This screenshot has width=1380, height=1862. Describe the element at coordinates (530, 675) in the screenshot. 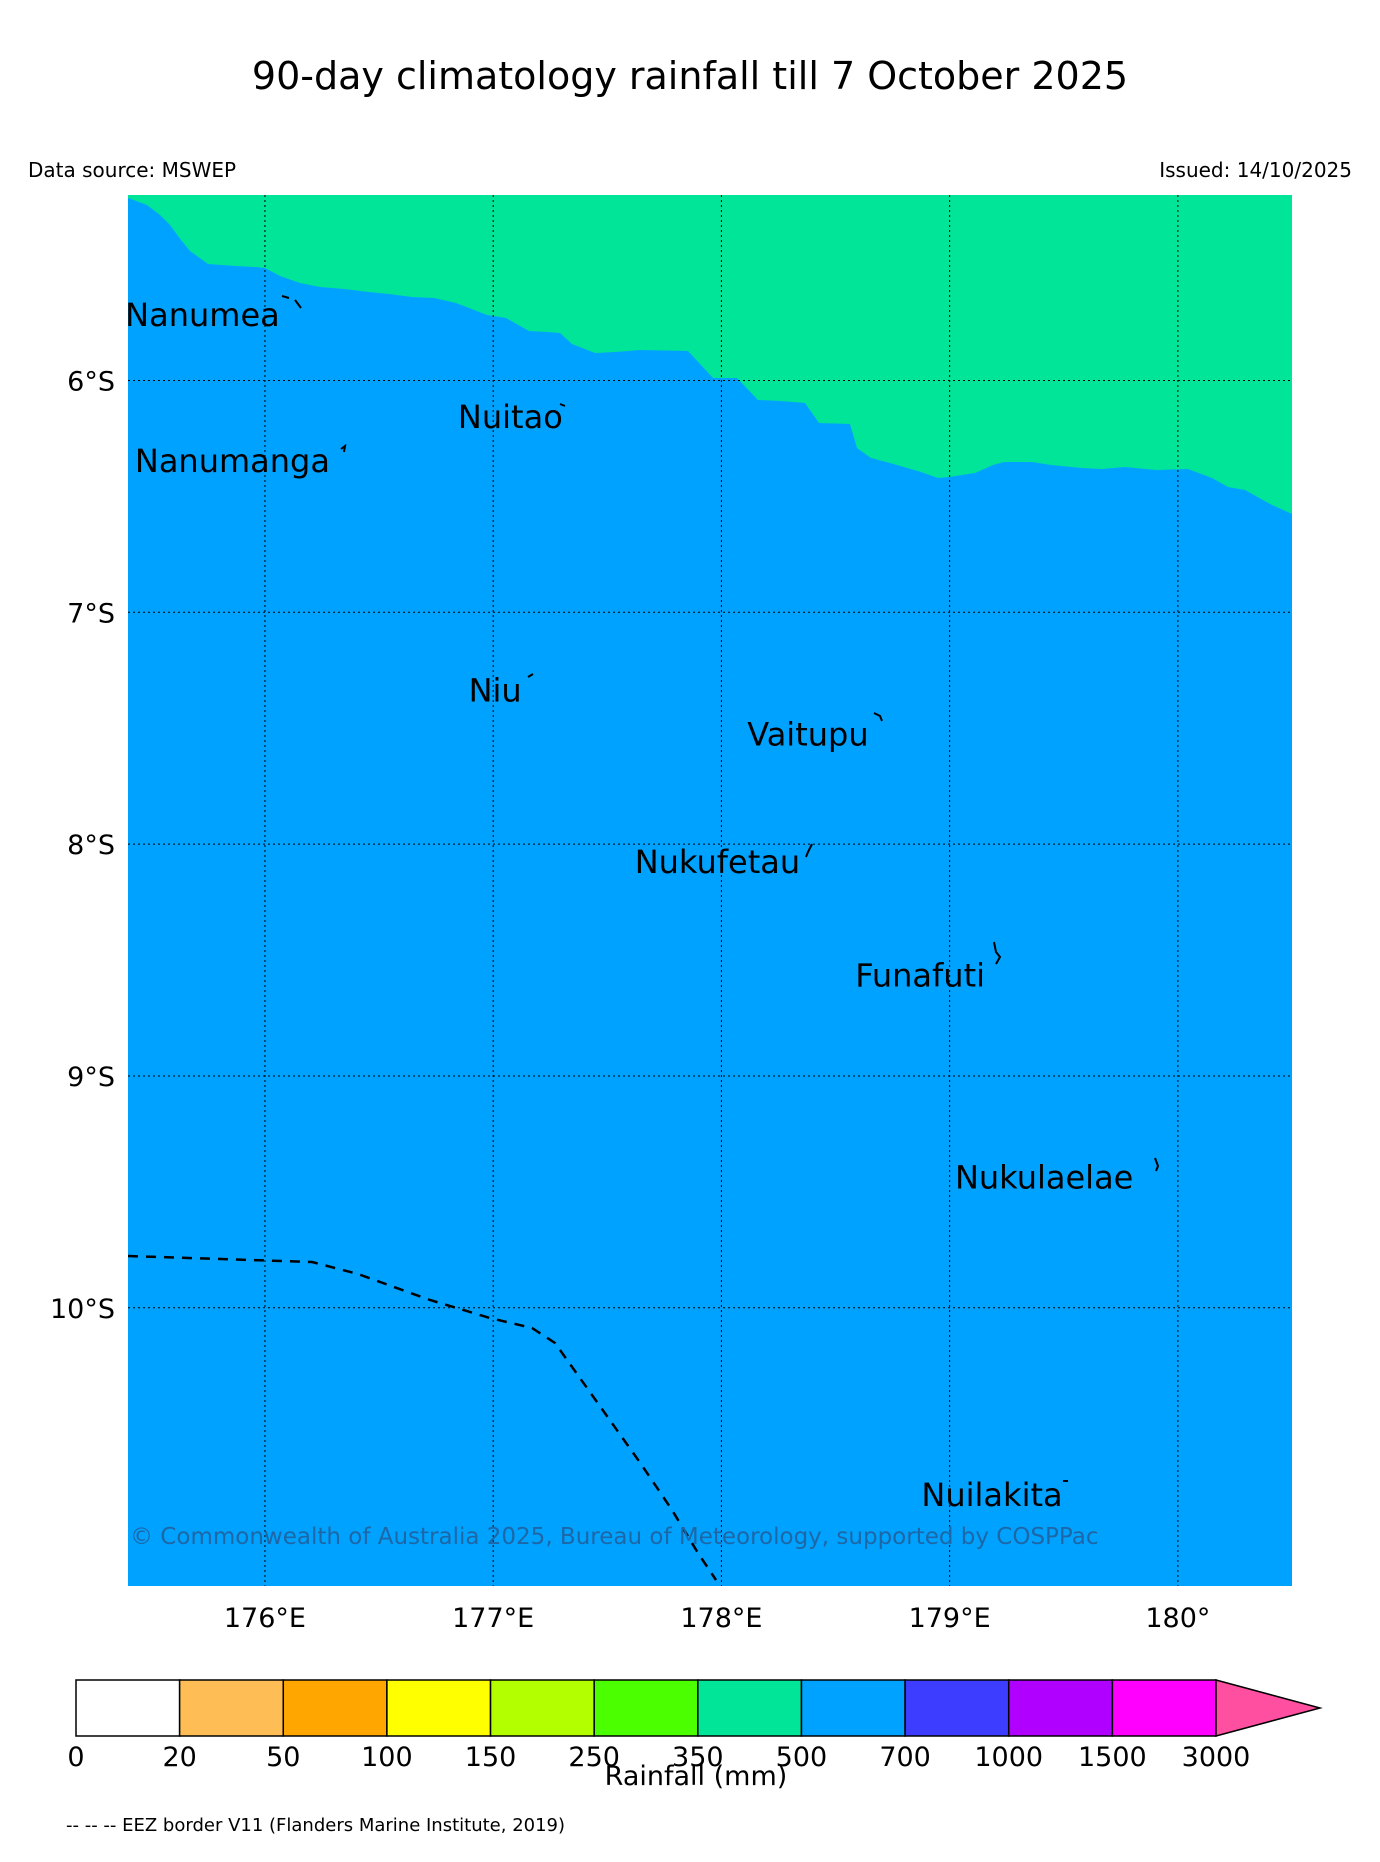

I see `niu-atoll-shape` at that location.